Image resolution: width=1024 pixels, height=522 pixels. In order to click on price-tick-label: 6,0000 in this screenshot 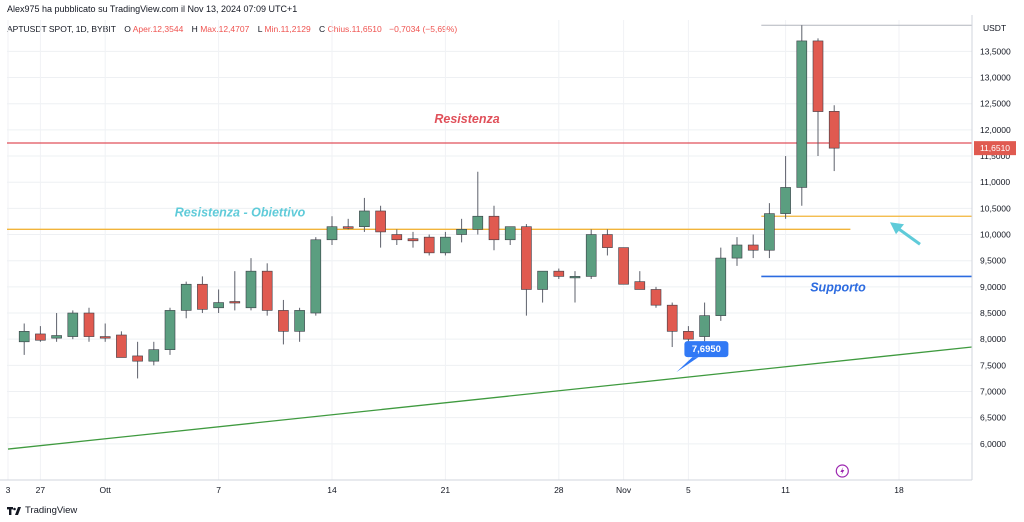, I will do `click(993, 444)`.